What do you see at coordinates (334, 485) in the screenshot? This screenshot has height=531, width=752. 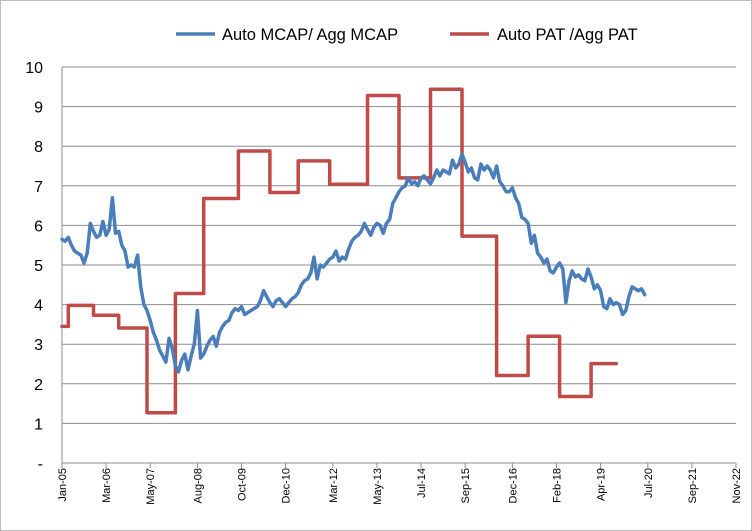 I see `x-tick-label: Mar-12` at bounding box center [334, 485].